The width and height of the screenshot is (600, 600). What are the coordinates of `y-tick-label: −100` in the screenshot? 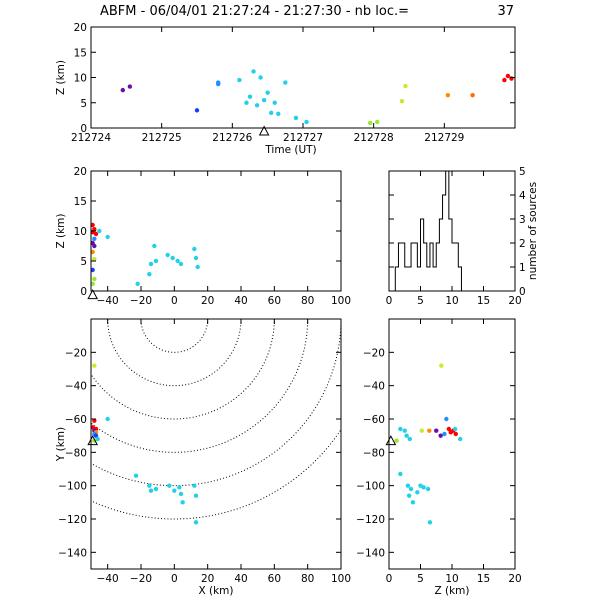 It's located at (72, 487).